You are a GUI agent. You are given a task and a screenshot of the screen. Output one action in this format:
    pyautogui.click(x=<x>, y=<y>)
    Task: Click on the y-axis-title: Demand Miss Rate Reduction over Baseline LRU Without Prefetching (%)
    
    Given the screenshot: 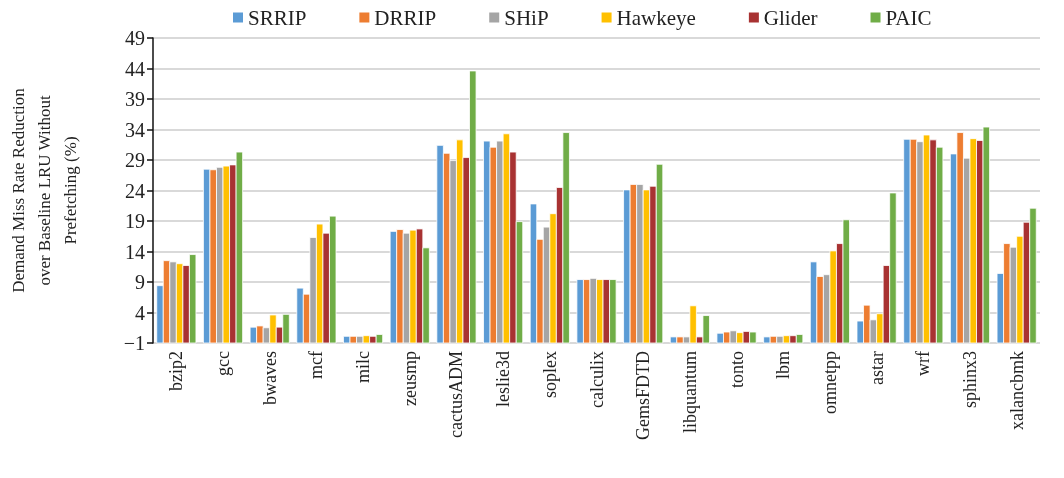 What is the action you would take?
    pyautogui.click(x=44, y=190)
    